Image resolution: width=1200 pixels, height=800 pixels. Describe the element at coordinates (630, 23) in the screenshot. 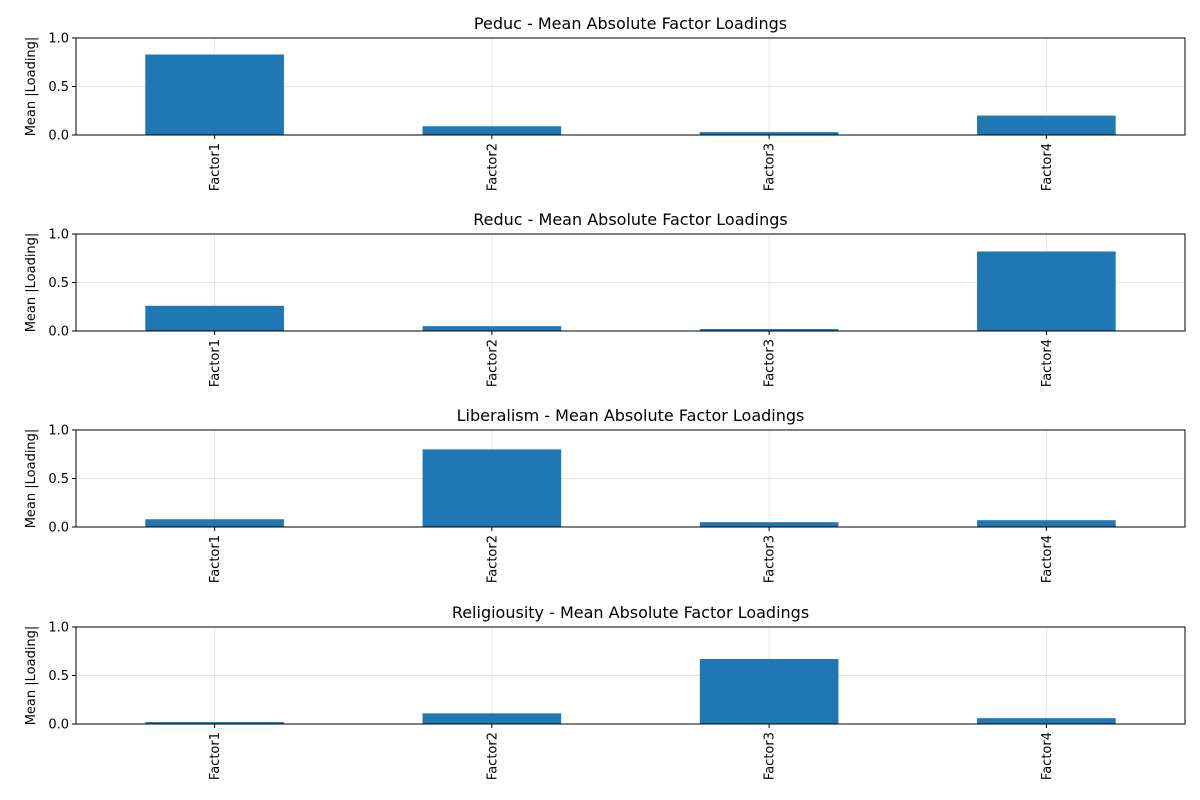

I see `subplot-title: Peduc - Mean Absolute Factor Loadings` at that location.